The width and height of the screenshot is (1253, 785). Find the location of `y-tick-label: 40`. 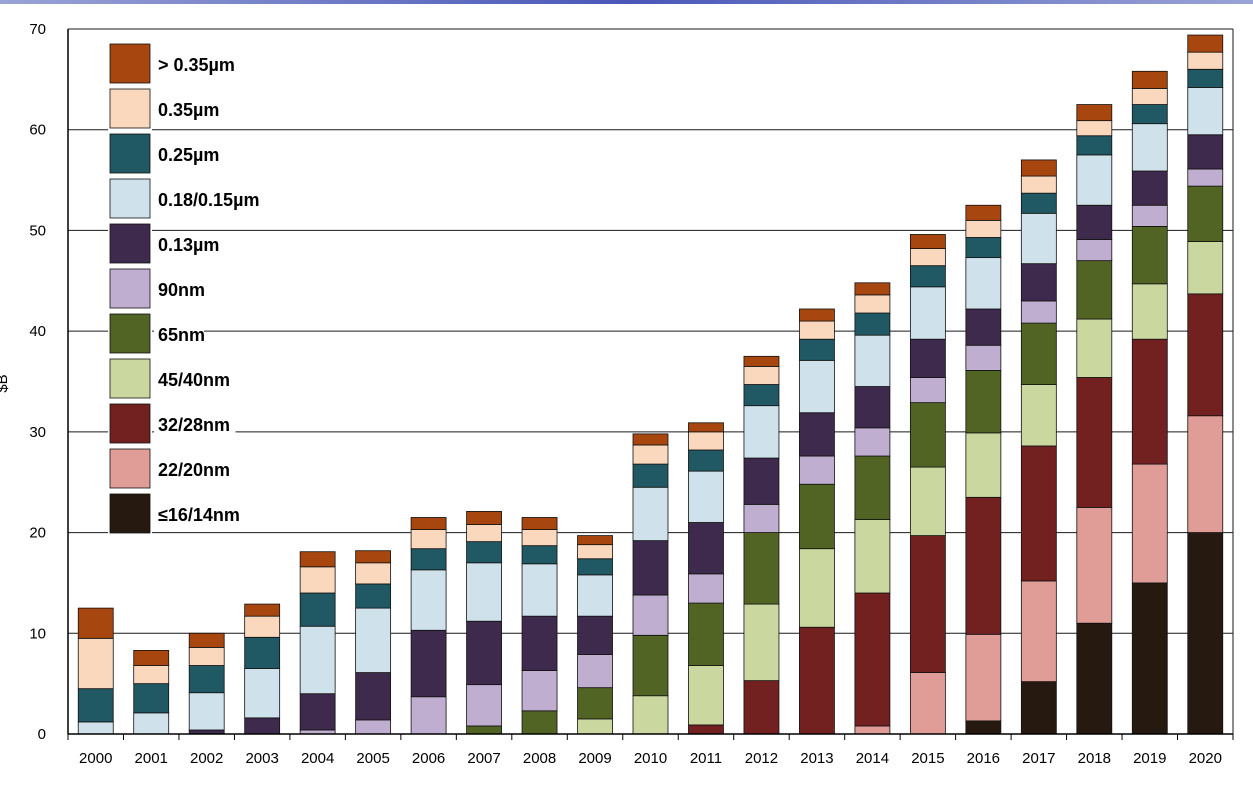

y-tick-label: 40 is located at coordinates (37, 331).